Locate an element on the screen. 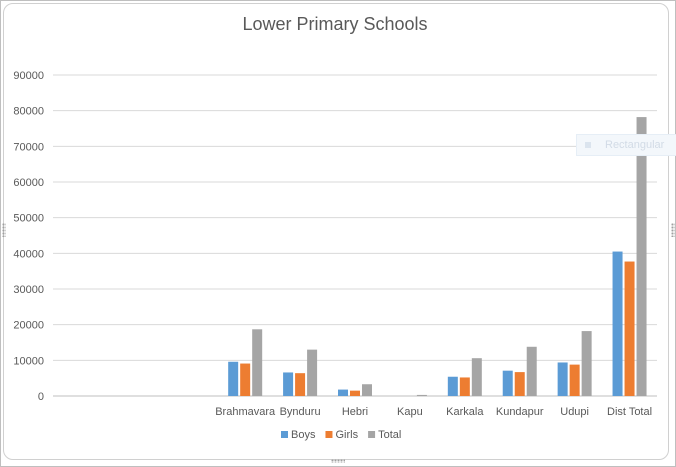 The image size is (676, 467). shape-icon is located at coordinates (588, 145).